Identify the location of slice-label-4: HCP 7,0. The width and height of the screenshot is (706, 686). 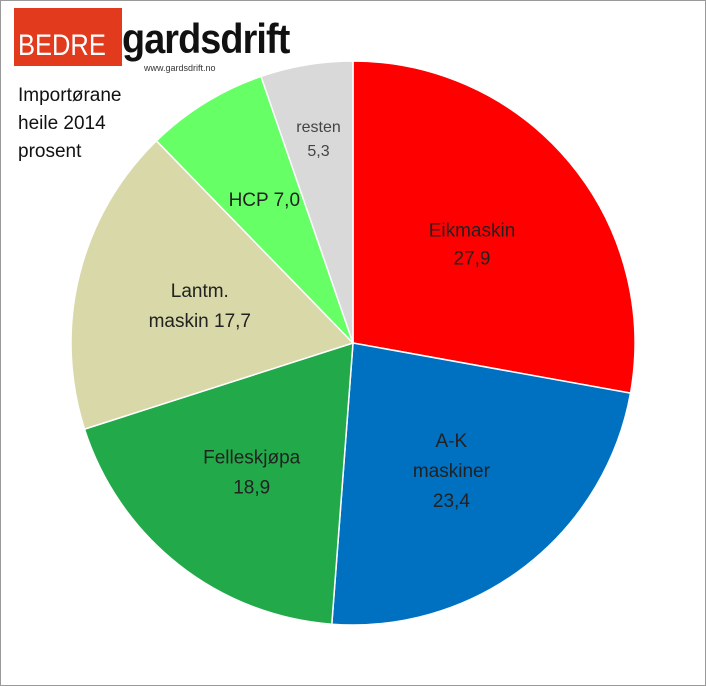
(264, 200).